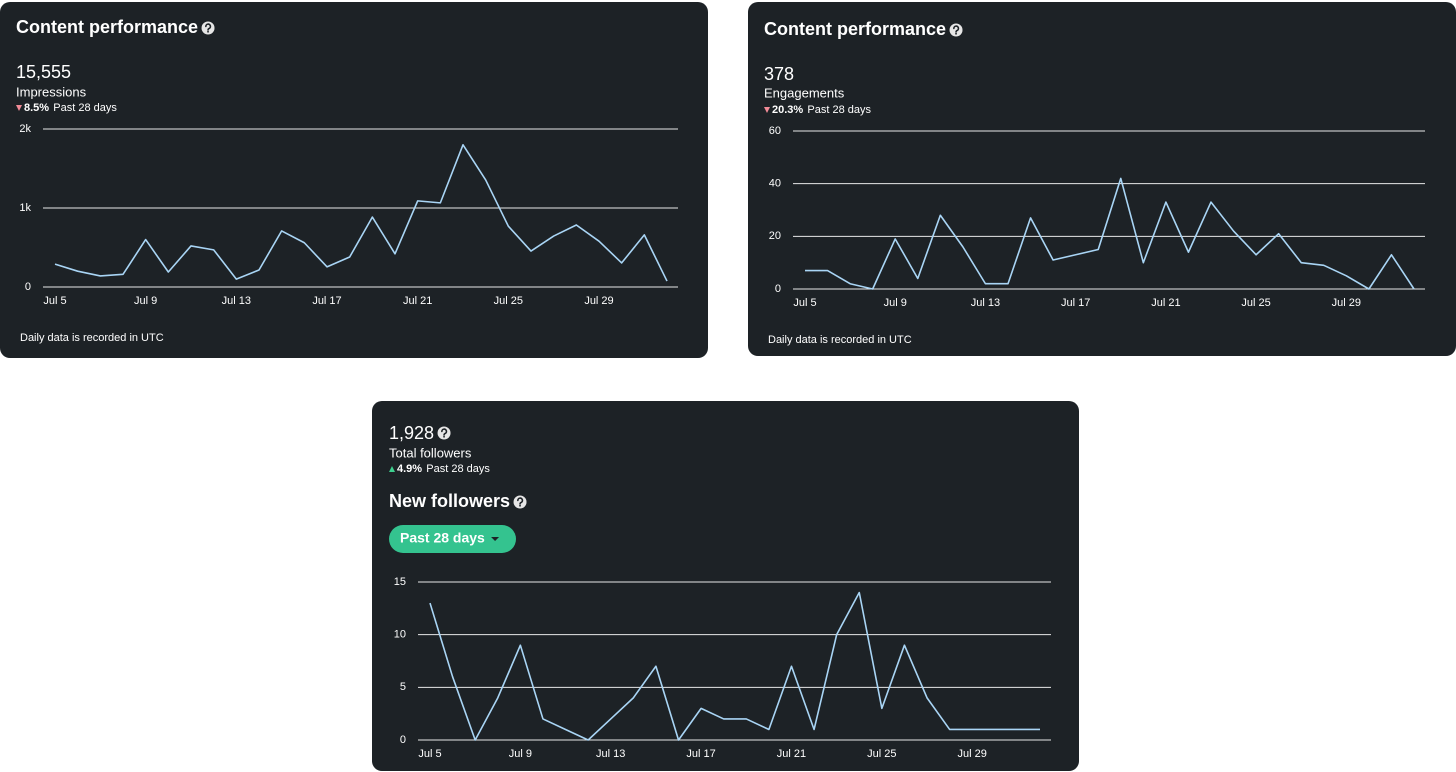 The height and width of the screenshot is (772, 1456). What do you see at coordinates (400, 582) in the screenshot?
I see `y-tick-label: 15` at bounding box center [400, 582].